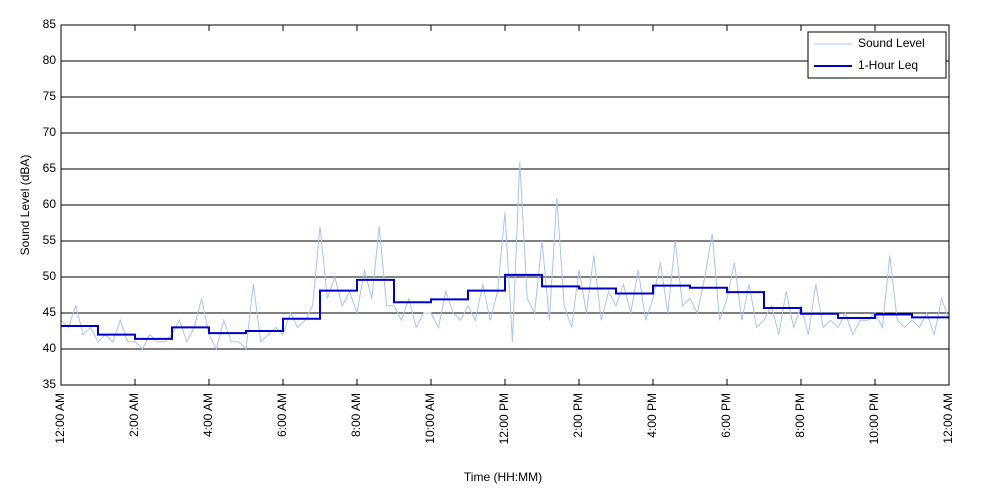 This screenshot has width=1000, height=500. I want to click on legend-label: Sound Level, so click(891, 43).